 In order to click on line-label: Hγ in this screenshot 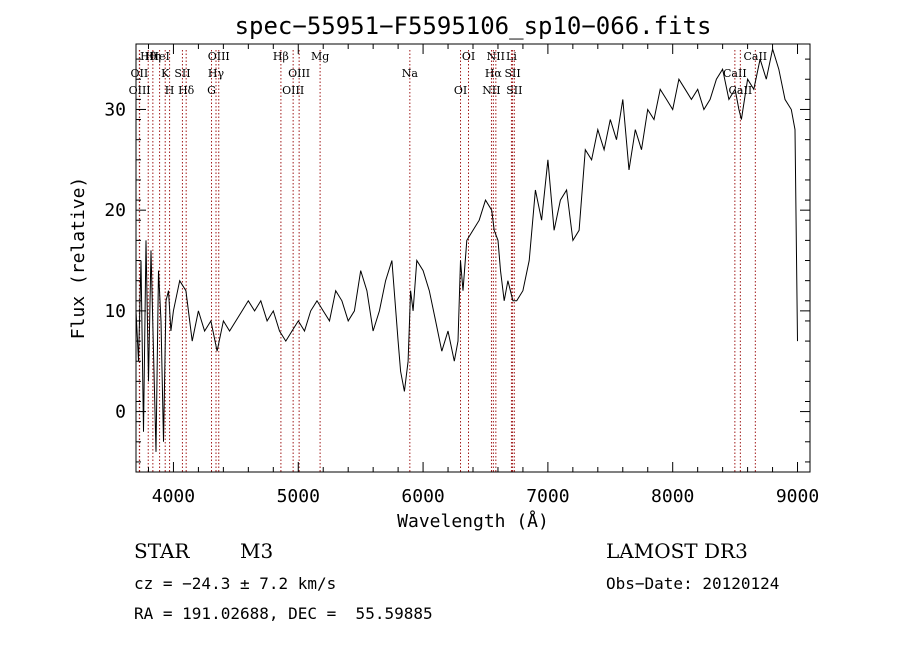, I will do `click(216, 73)`.